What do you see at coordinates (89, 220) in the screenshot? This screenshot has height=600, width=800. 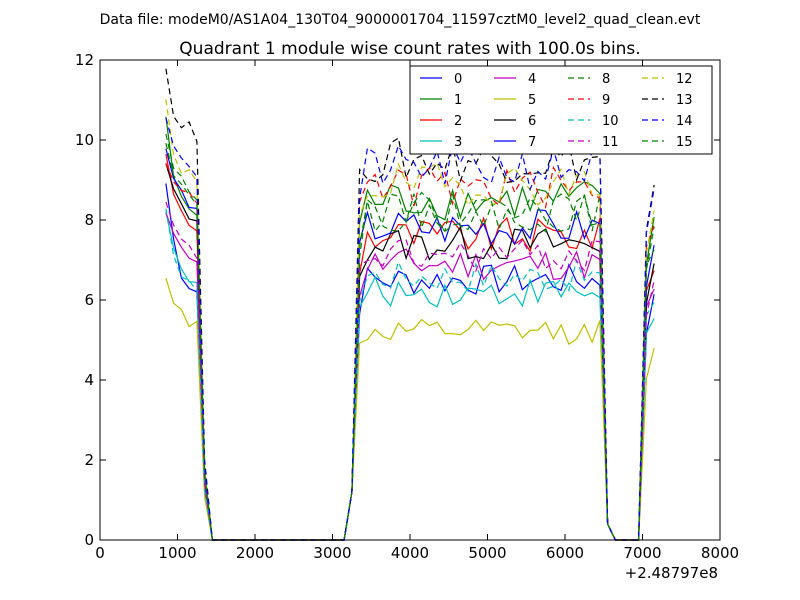 I see `y-tick-label: 8` at bounding box center [89, 220].